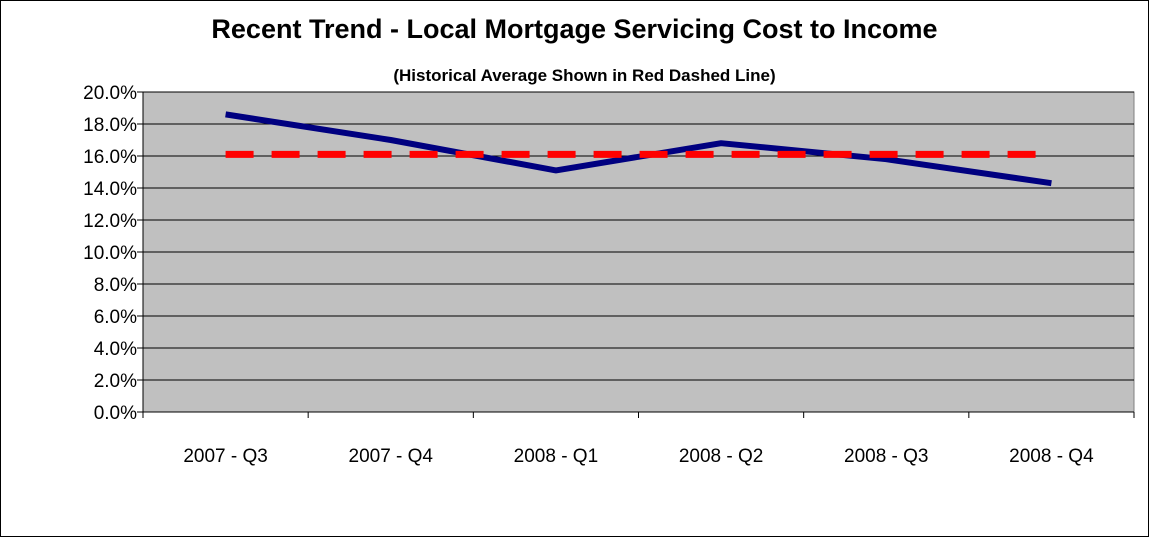  Describe the element at coordinates (556, 456) in the screenshot. I see `x-tick-label: 2008 - Q1` at that location.